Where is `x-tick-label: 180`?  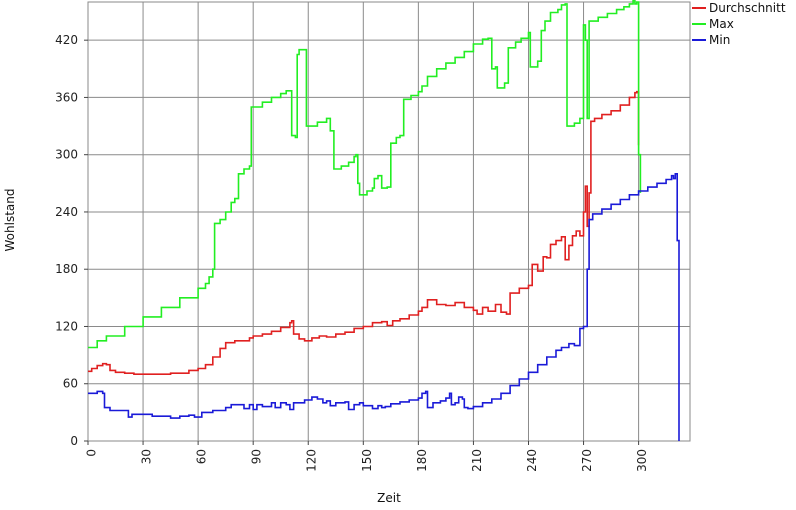 x-tick-label: 180 is located at coordinates (422, 460).